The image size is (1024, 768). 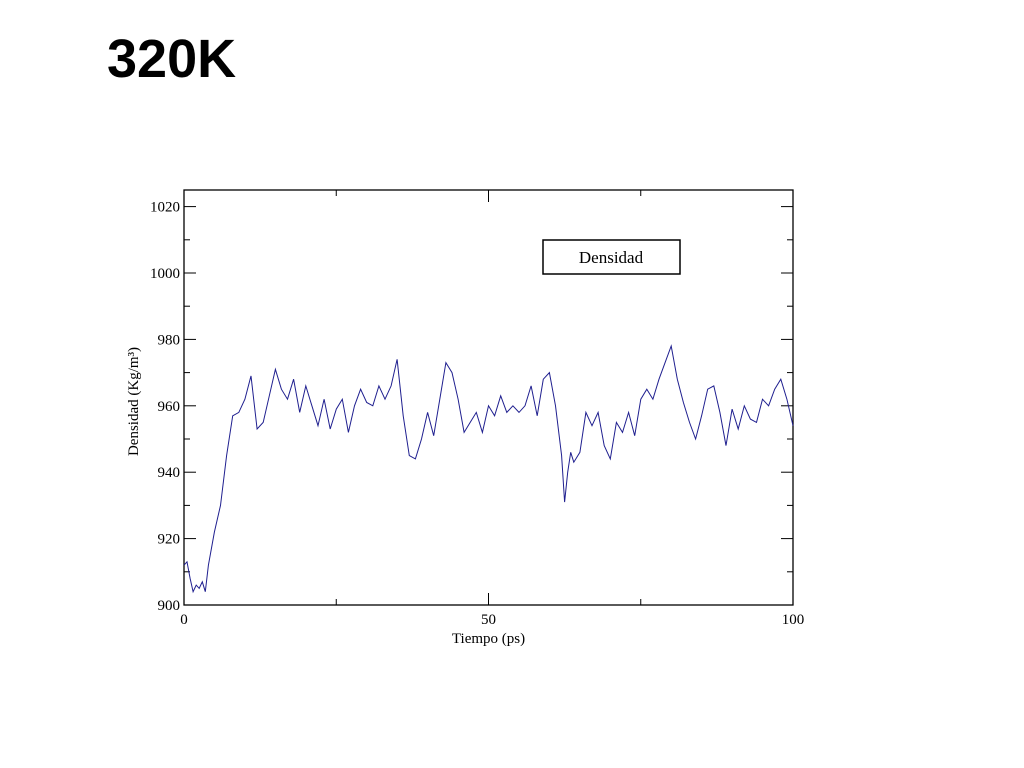 I want to click on y-tick-label: 1000, so click(x=165, y=274).